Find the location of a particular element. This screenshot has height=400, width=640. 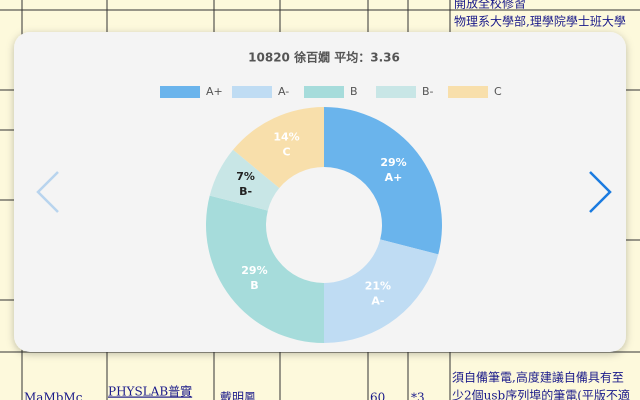

legend-label: A+ is located at coordinates (214, 91).